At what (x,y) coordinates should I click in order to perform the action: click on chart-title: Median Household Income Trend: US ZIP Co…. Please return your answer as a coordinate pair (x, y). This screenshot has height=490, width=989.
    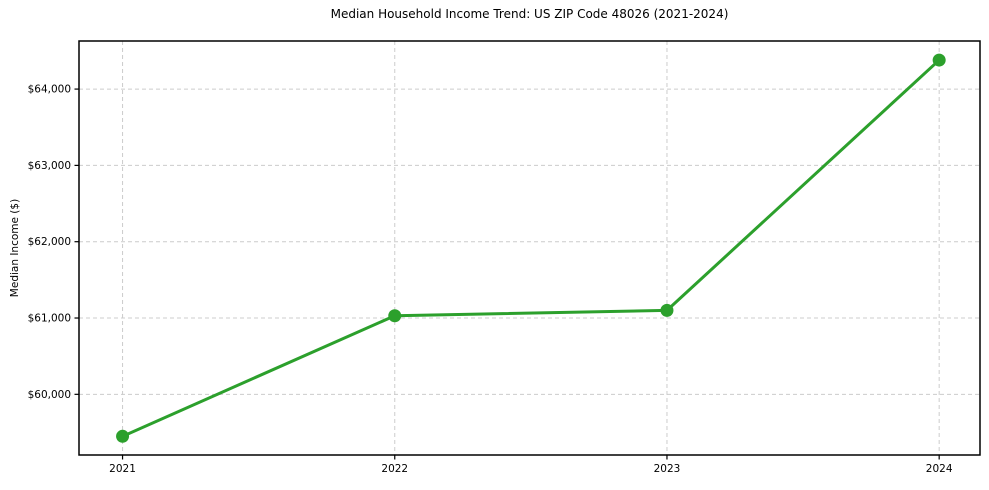
    Looking at the image, I should click on (529, 14).